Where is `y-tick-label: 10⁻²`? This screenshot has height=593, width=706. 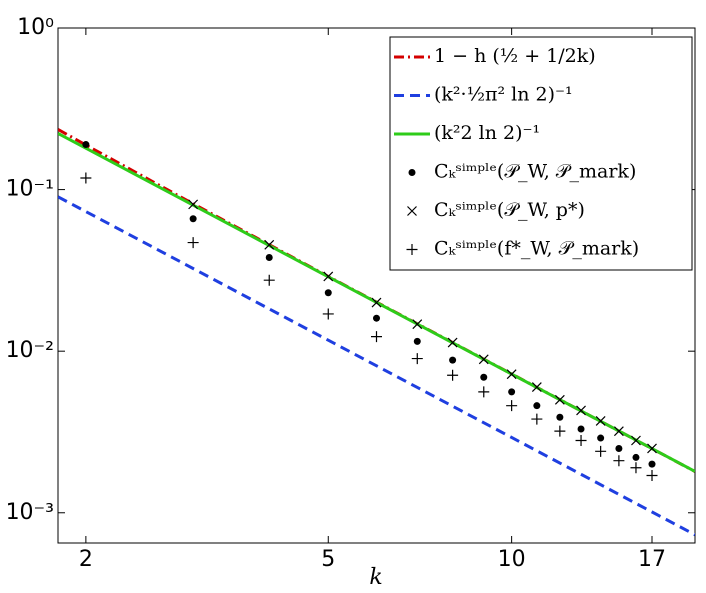
y-tick-label: 10⁻² is located at coordinates (30, 350).